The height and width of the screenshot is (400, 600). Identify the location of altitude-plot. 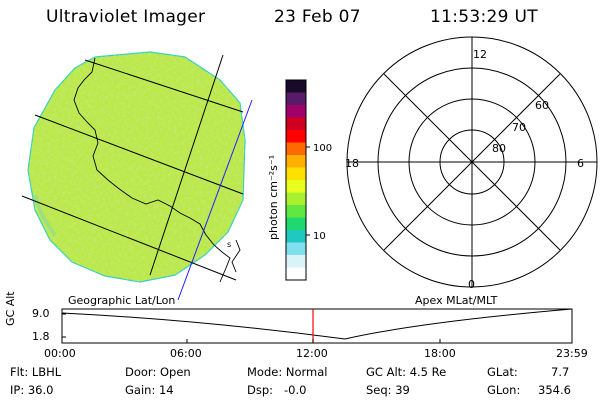
(317, 326).